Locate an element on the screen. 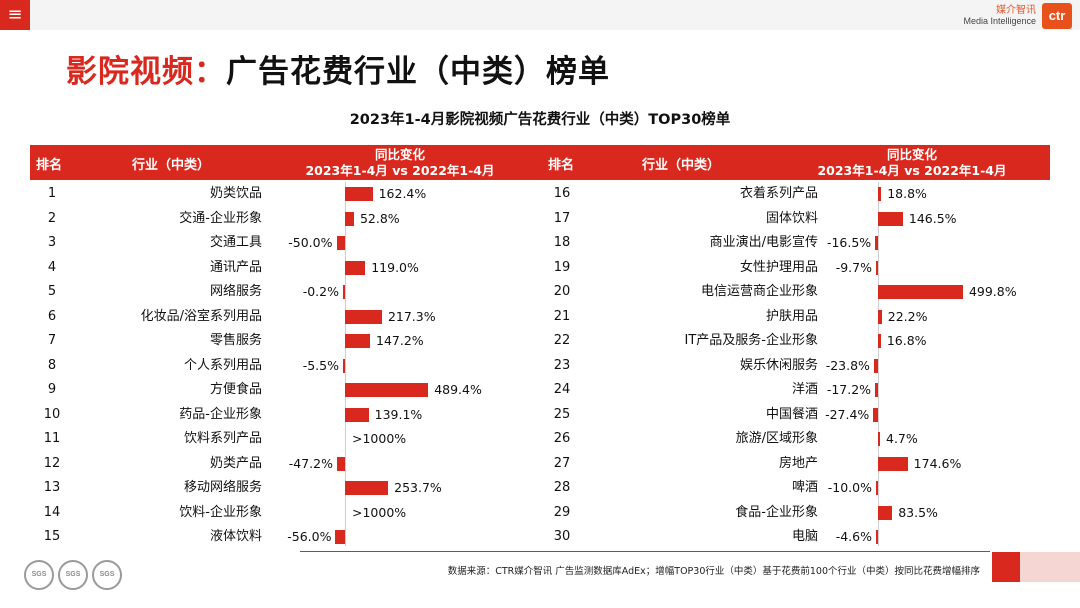 The height and width of the screenshot is (608, 1080). table-row: 28 啤酒 -10.0% is located at coordinates (540, 488).